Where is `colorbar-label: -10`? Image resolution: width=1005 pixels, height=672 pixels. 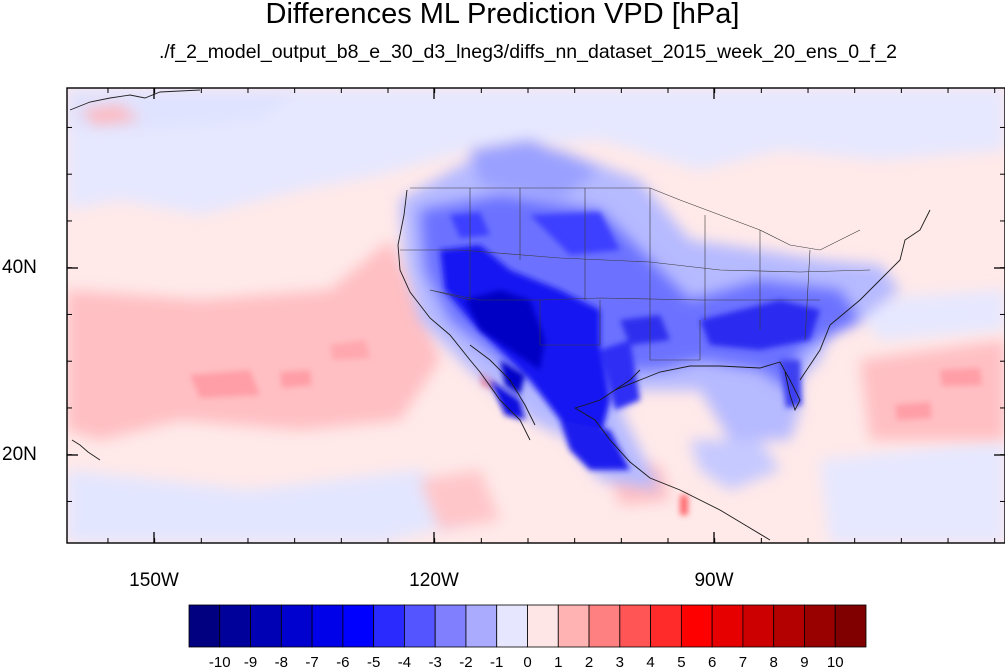
colorbar-label: -10 is located at coordinates (219, 662).